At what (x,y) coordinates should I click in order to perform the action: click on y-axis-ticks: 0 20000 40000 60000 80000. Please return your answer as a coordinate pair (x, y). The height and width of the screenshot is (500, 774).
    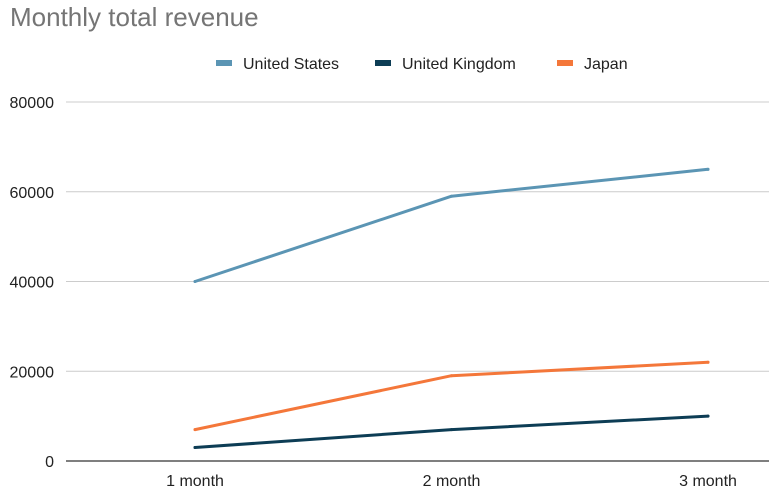
    Looking at the image, I should click on (32, 283).